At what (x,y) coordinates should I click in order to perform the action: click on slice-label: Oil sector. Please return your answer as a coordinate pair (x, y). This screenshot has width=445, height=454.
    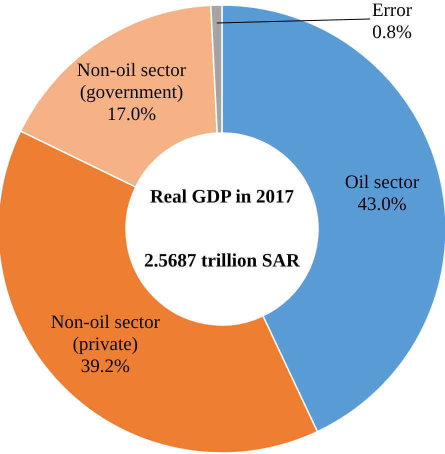
    Looking at the image, I should click on (382, 182).